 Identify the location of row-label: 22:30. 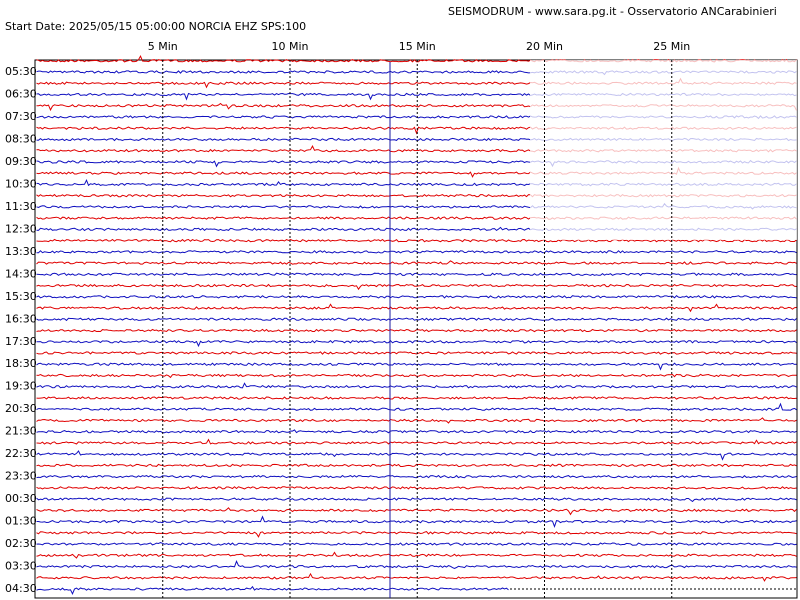
(21, 453).